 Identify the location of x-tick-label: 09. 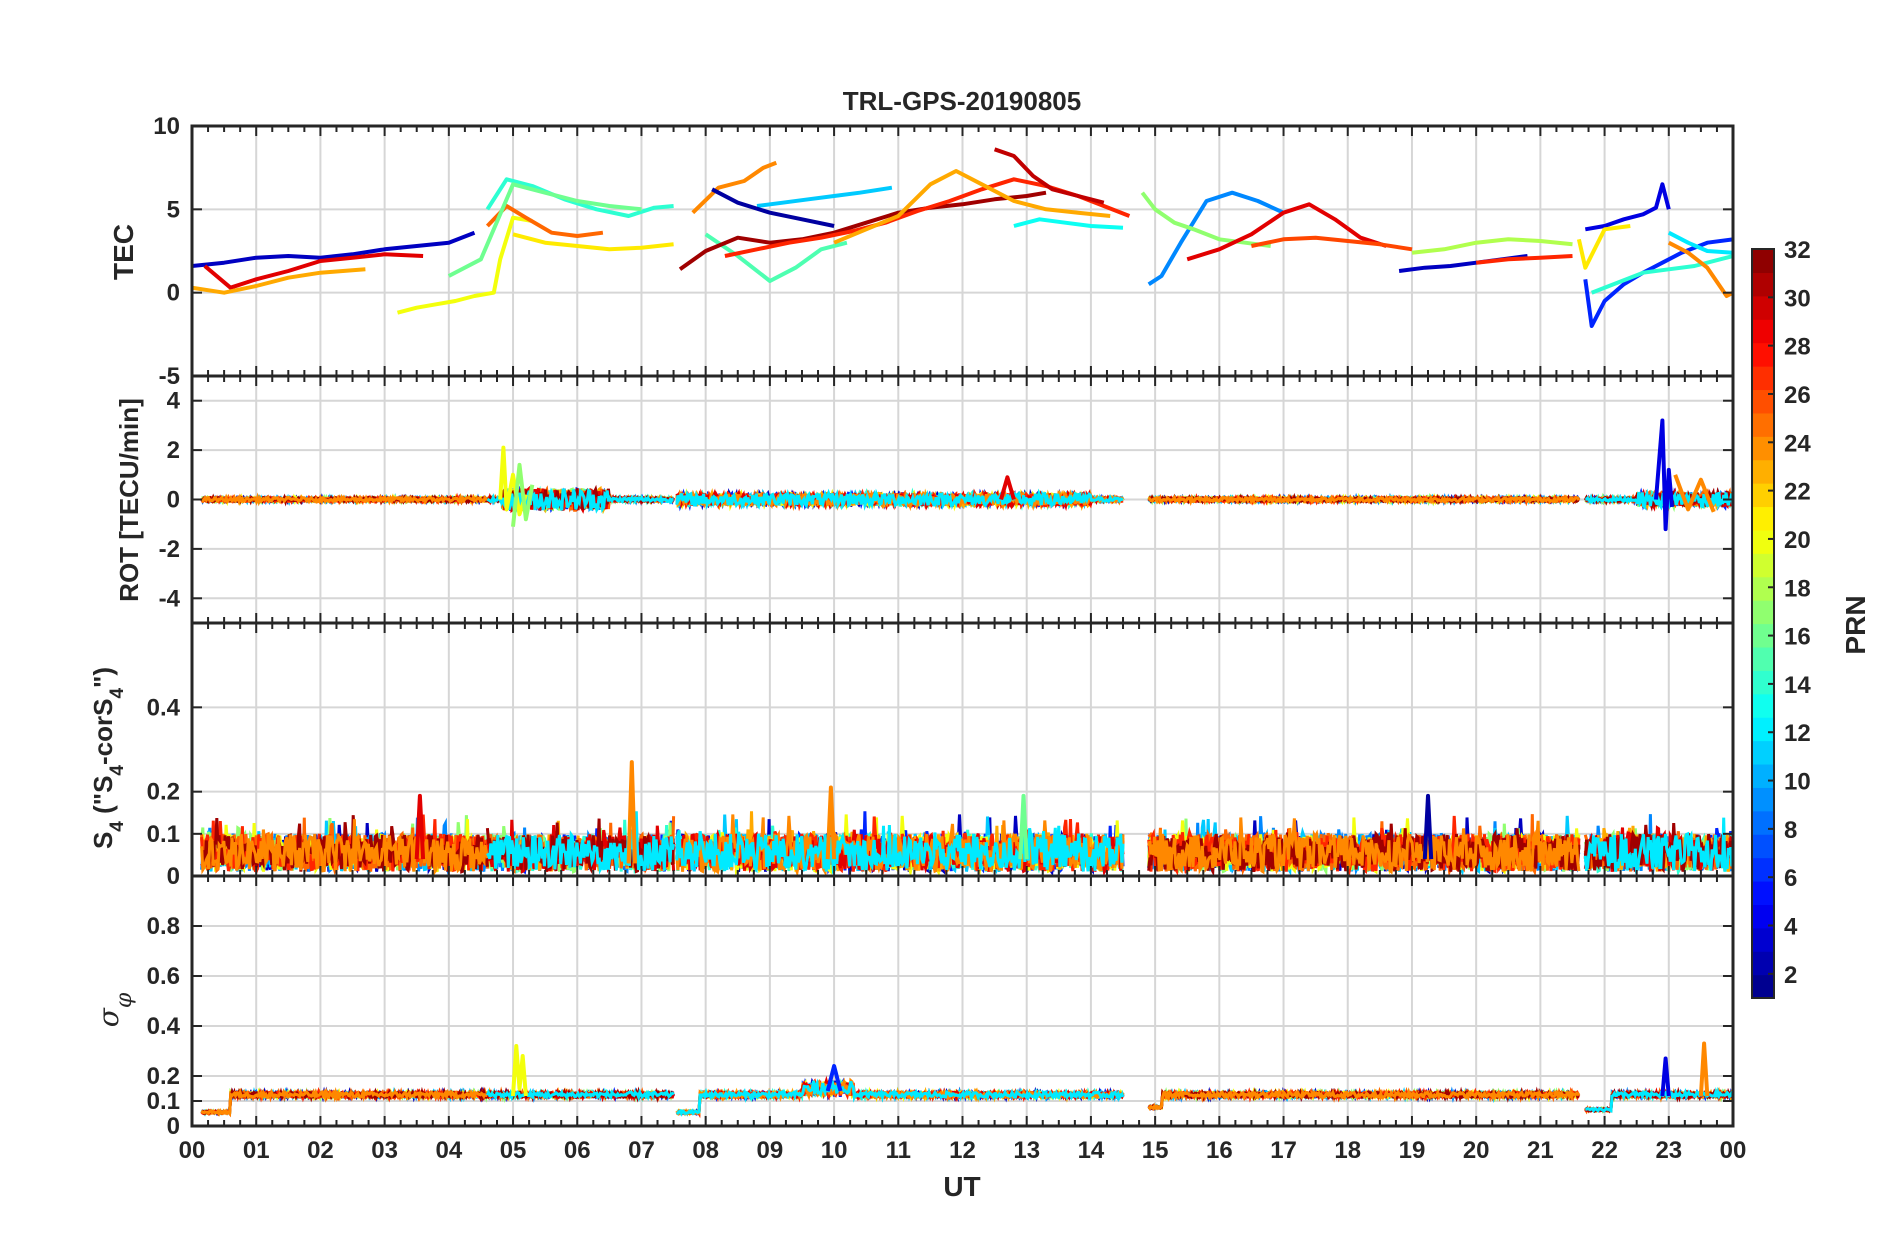
(770, 1150).